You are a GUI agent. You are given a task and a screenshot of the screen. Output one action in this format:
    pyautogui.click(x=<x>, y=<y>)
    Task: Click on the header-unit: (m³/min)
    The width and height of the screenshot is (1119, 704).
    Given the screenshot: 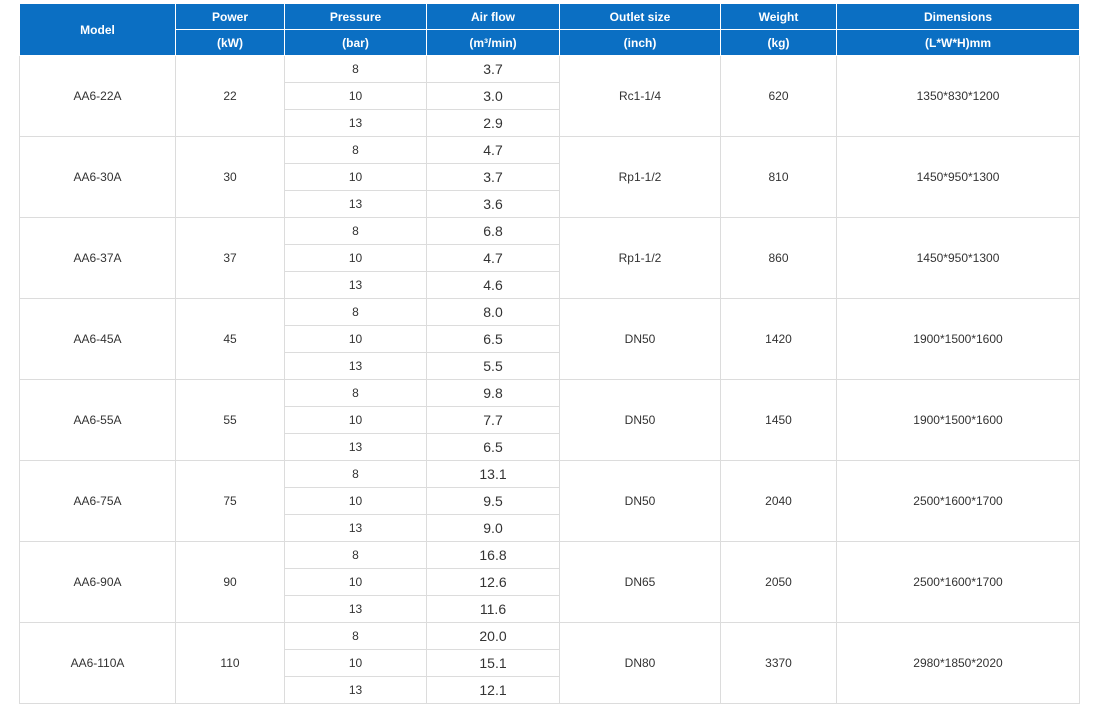 What is the action you would take?
    pyautogui.click(x=493, y=42)
    